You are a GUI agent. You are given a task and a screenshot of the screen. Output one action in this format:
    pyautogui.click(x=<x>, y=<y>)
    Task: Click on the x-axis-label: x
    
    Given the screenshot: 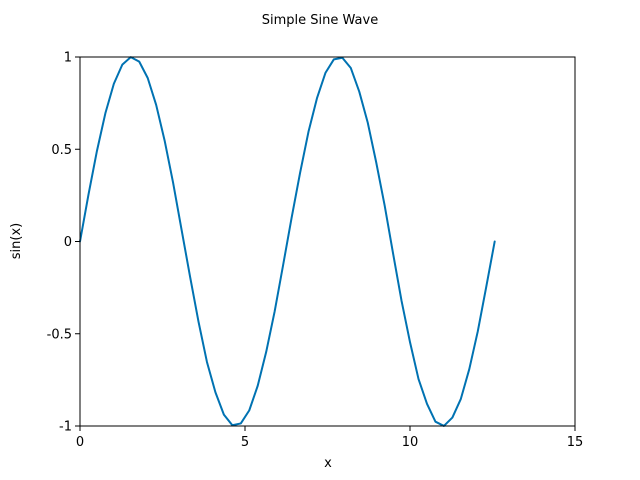 What is the action you would take?
    pyautogui.click(x=328, y=463)
    